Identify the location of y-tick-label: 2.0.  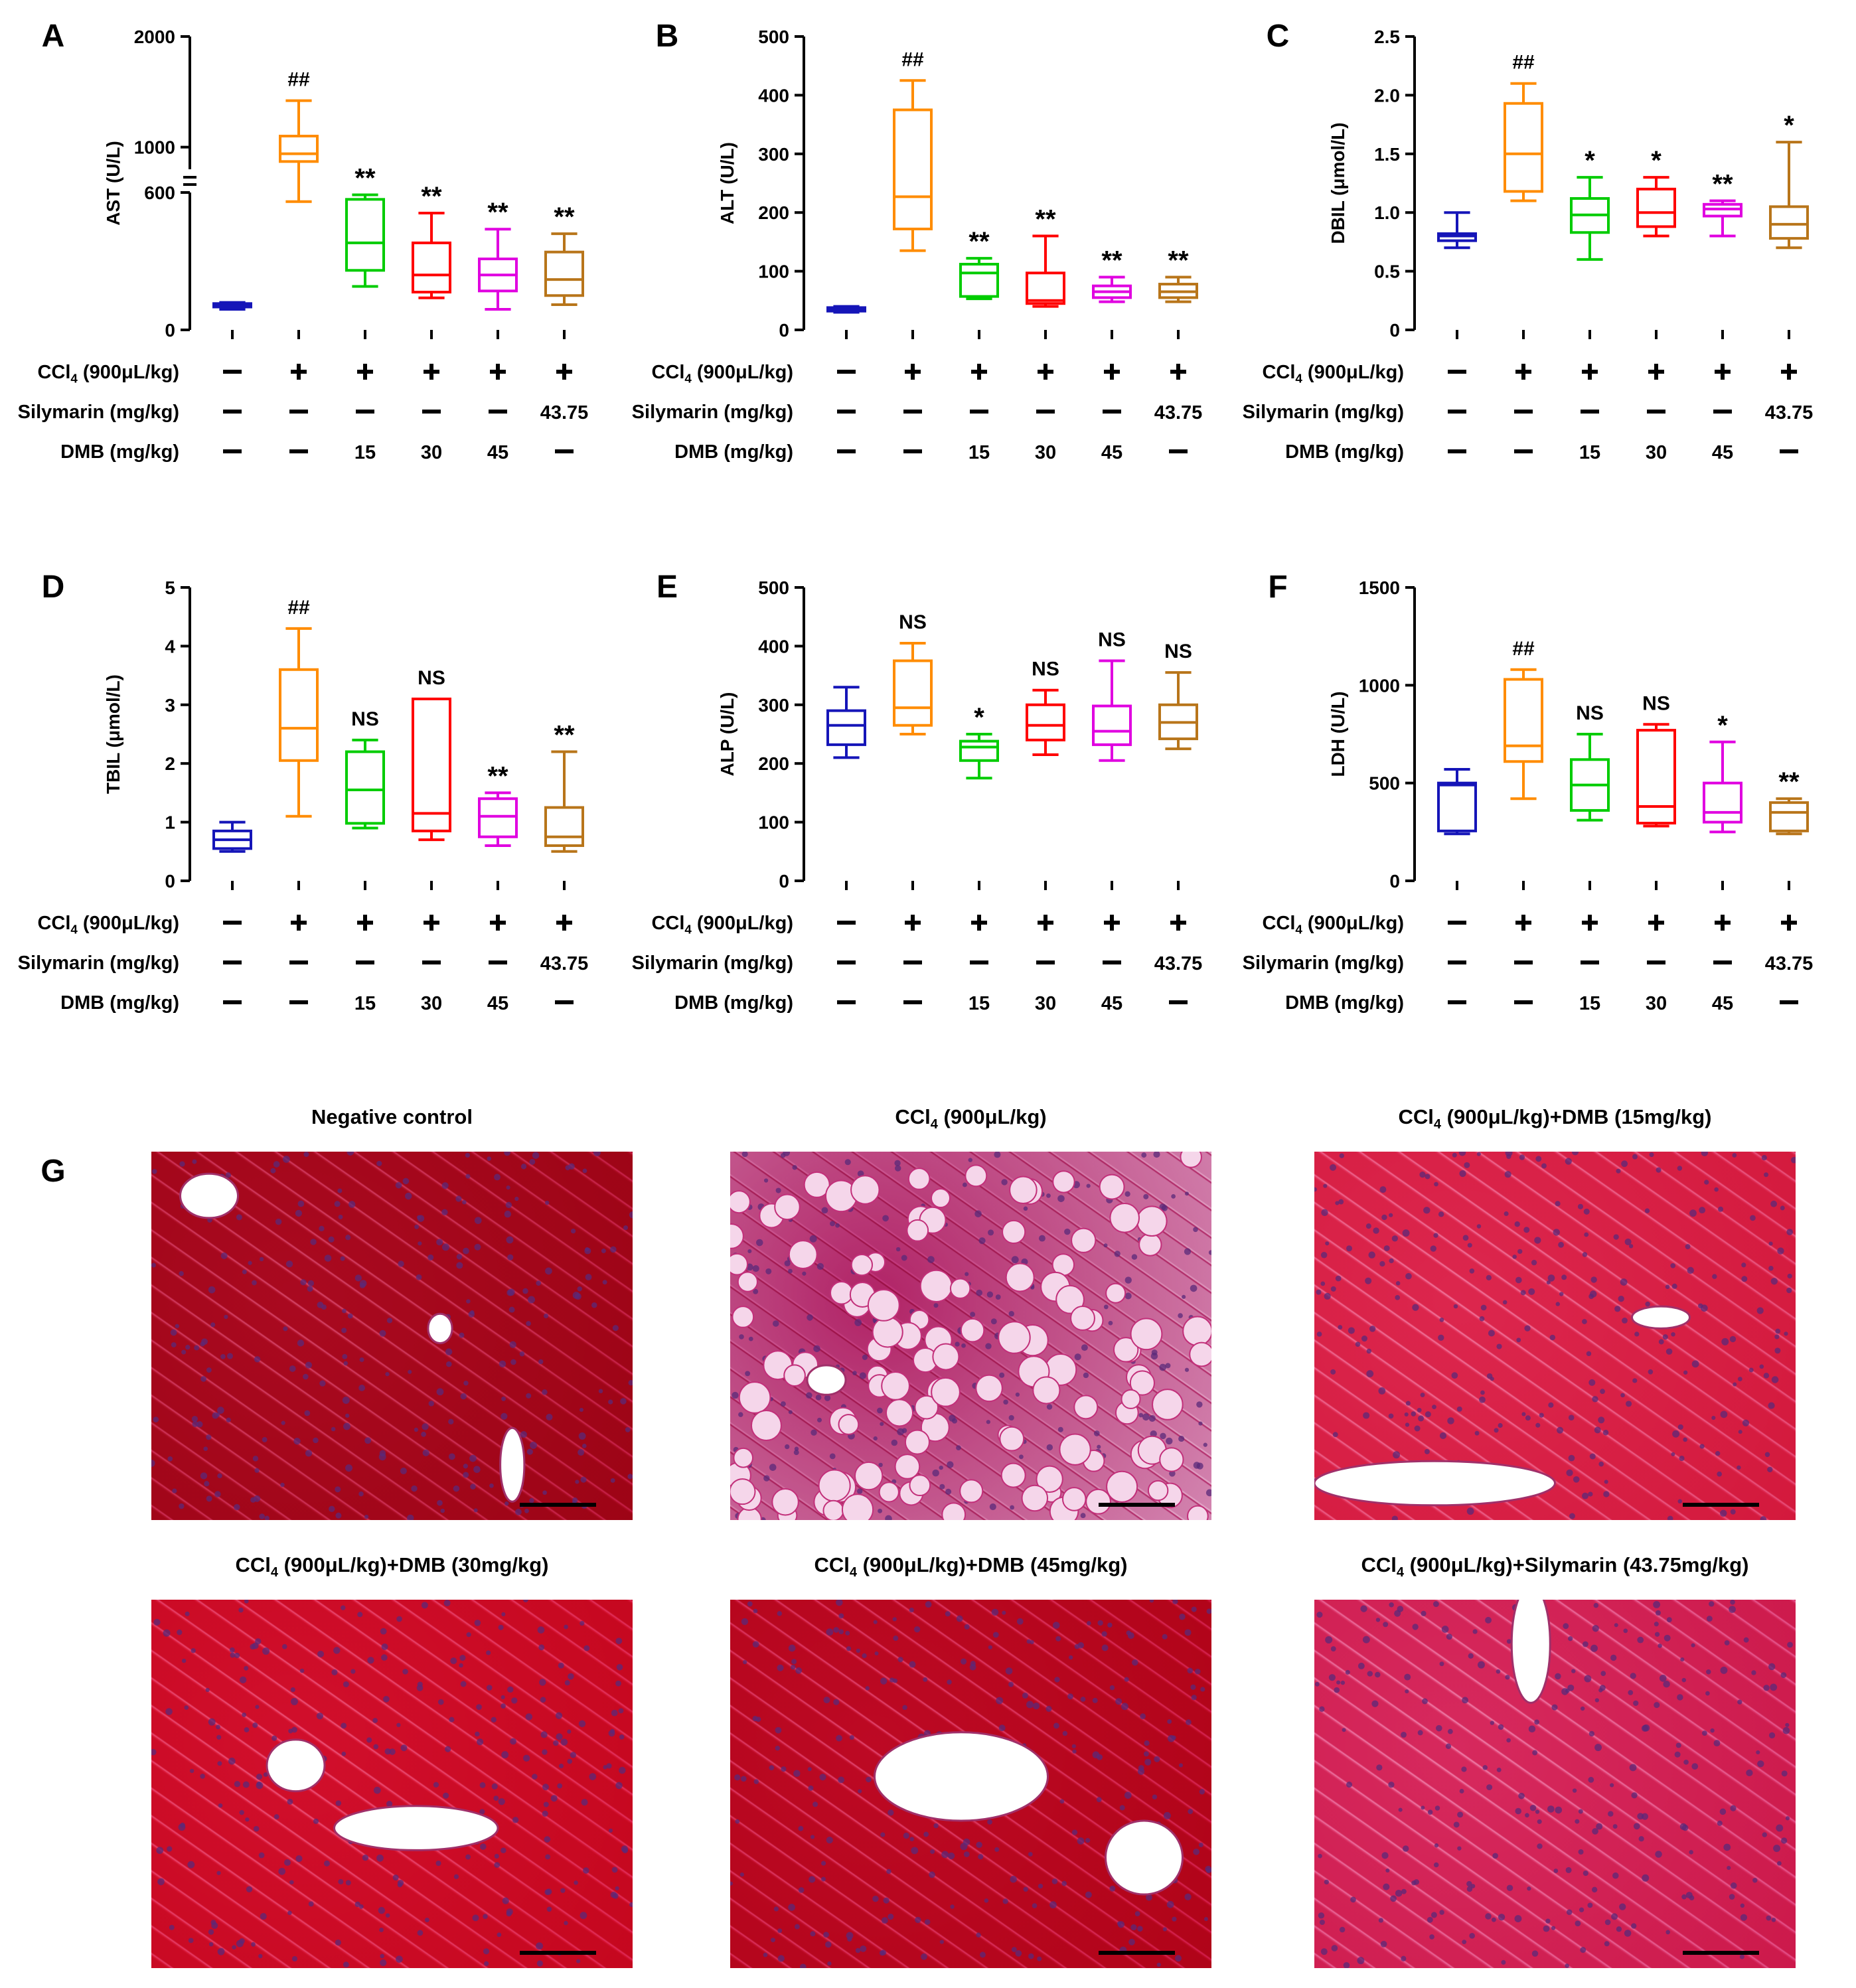
(1387, 95).